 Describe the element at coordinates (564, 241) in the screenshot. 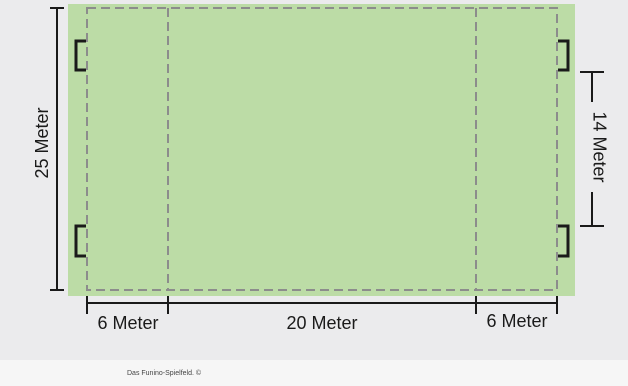

I see `goal-right-bottom` at that location.